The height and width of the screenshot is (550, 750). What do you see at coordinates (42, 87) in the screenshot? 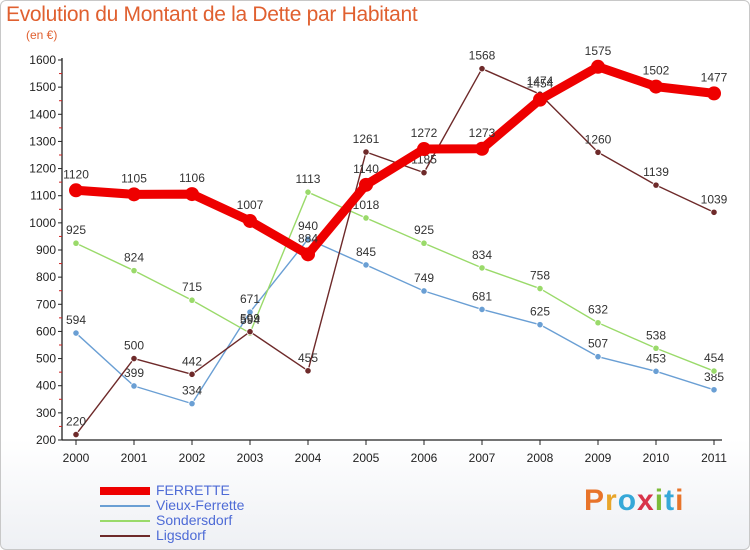
I see `y-tick-label: 1500` at bounding box center [42, 87].